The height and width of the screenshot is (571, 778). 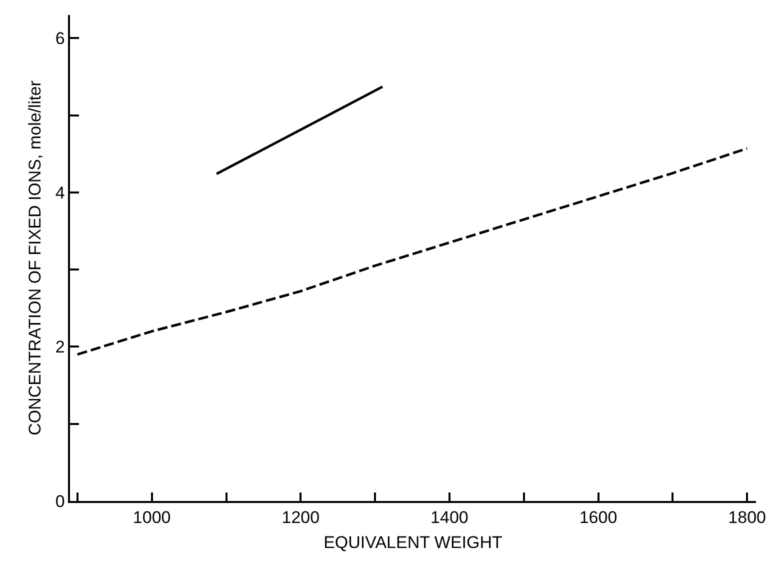 I want to click on y-tick-label: 6, so click(x=60, y=38).